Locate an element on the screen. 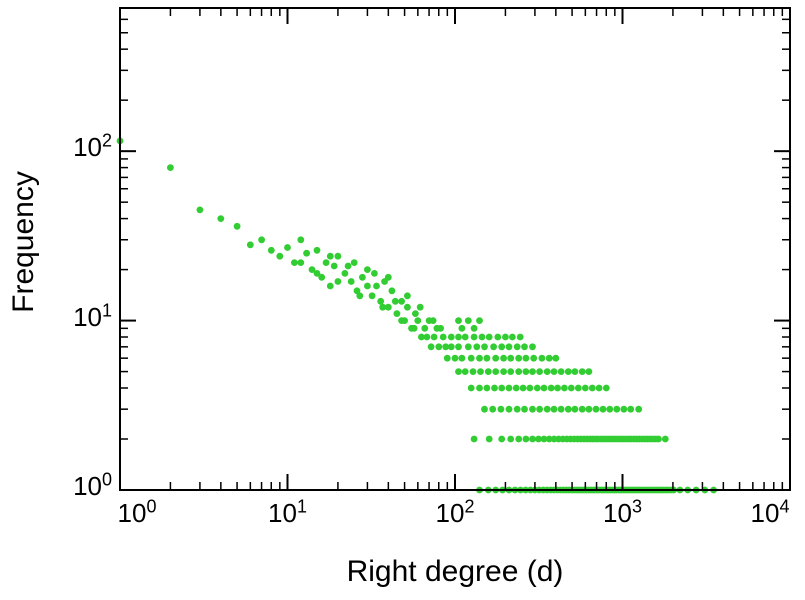 The width and height of the screenshot is (805, 600). tick-exponent: 2 is located at coordinates (106, 140).